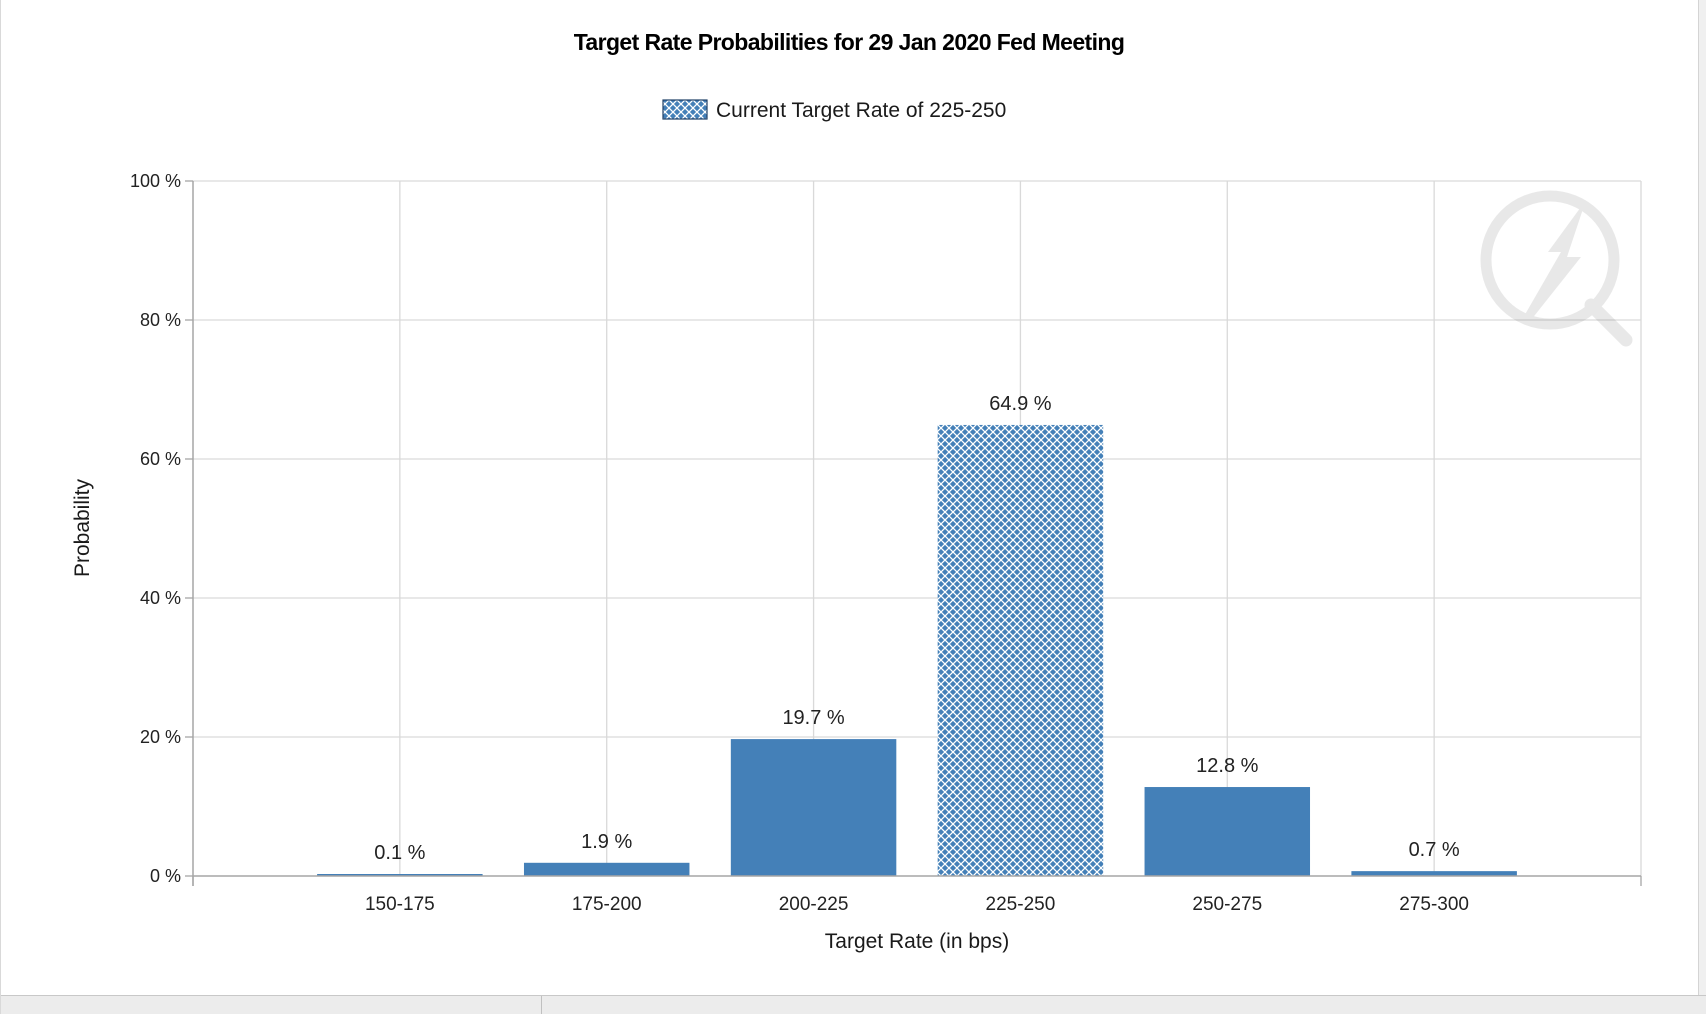 The width and height of the screenshot is (1706, 1014). Describe the element at coordinates (813, 718) in the screenshot. I see `data-label-200-225: 19.7 %` at that location.